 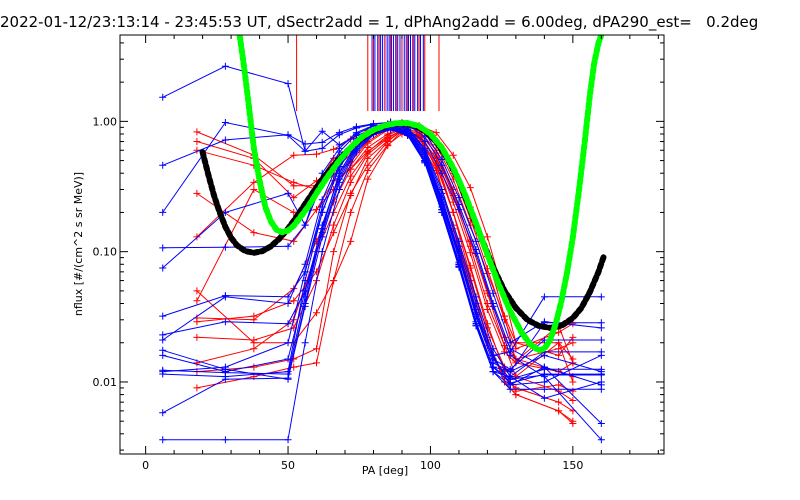 I want to click on y-tick-label: 0.10, so click(x=105, y=252).